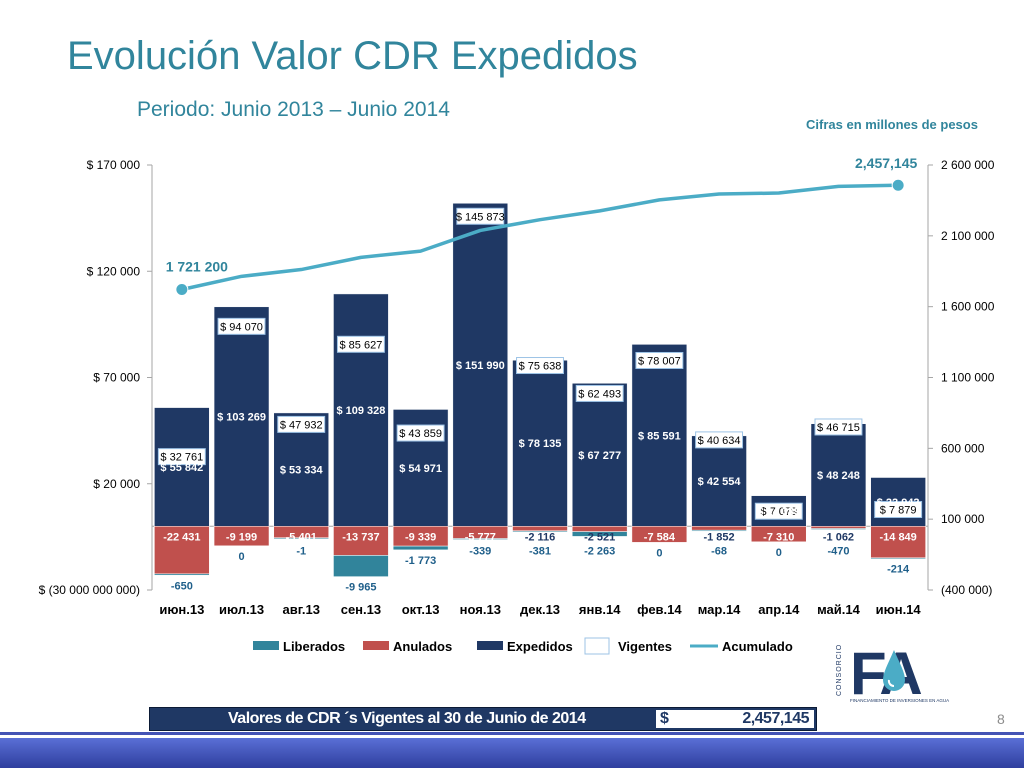  Describe the element at coordinates (968, 378) in the screenshot. I see `right-tick-label: 1 100 000` at that location.